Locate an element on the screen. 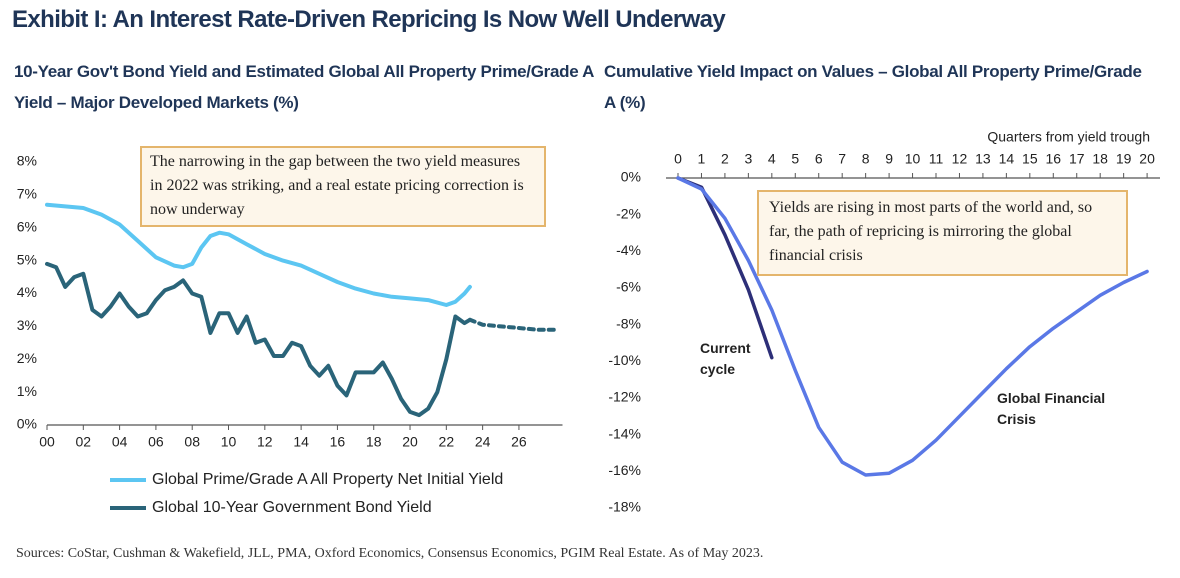  x-tick-label: 08 is located at coordinates (192, 442).